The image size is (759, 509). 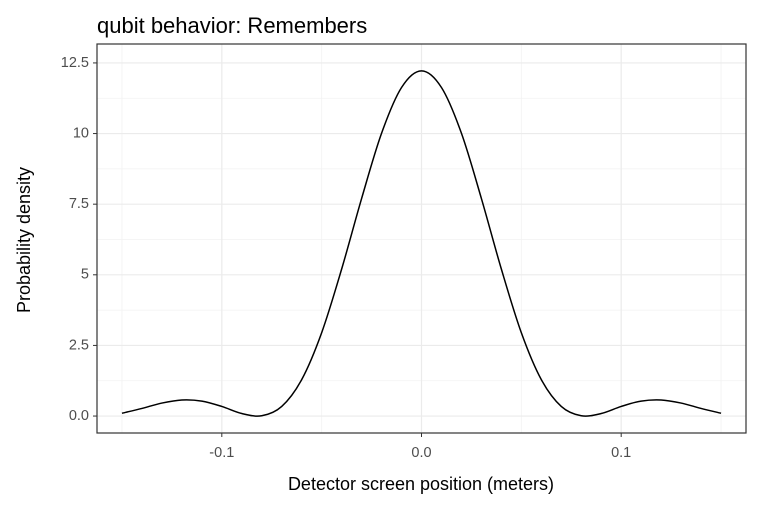 I want to click on x-tick-label: -0.1, so click(x=221, y=453).